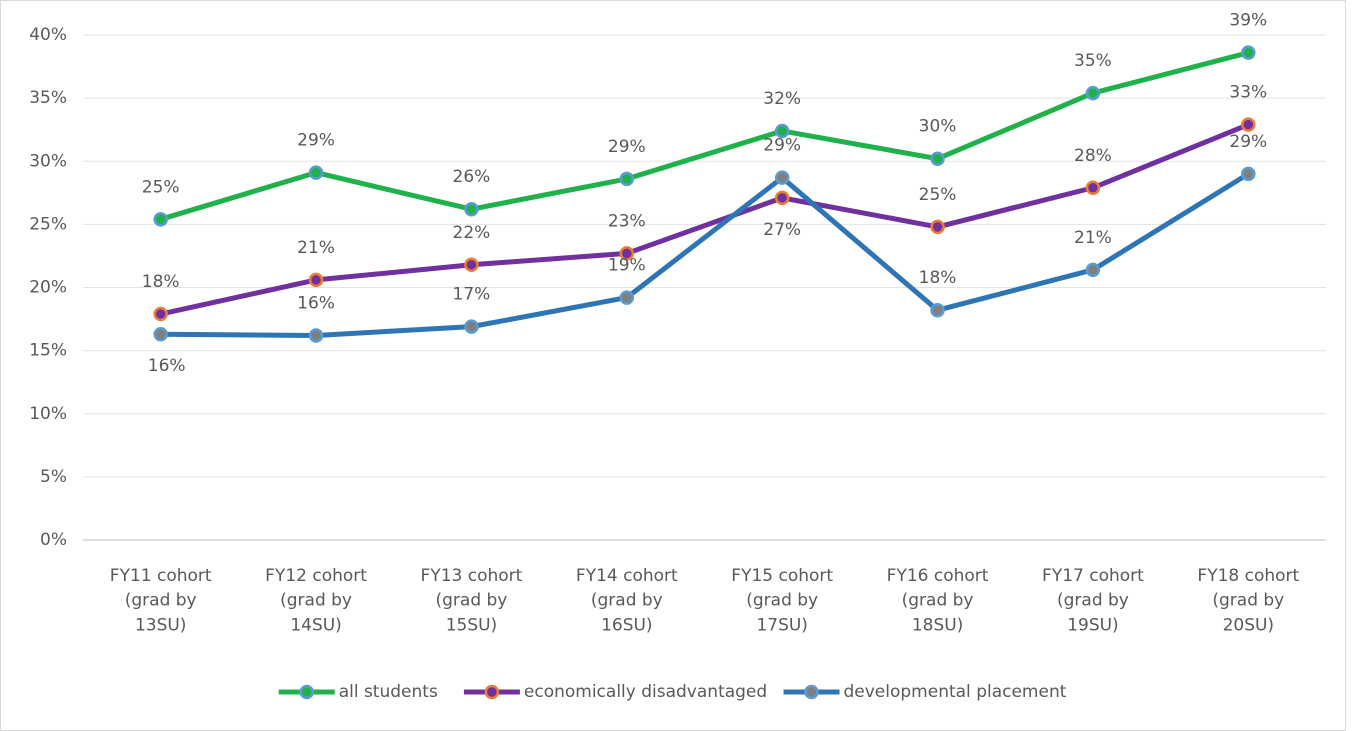  Describe the element at coordinates (782, 600) in the screenshot. I see `x-tick-label: FY15 cohort (grad by 17SU)` at that location.